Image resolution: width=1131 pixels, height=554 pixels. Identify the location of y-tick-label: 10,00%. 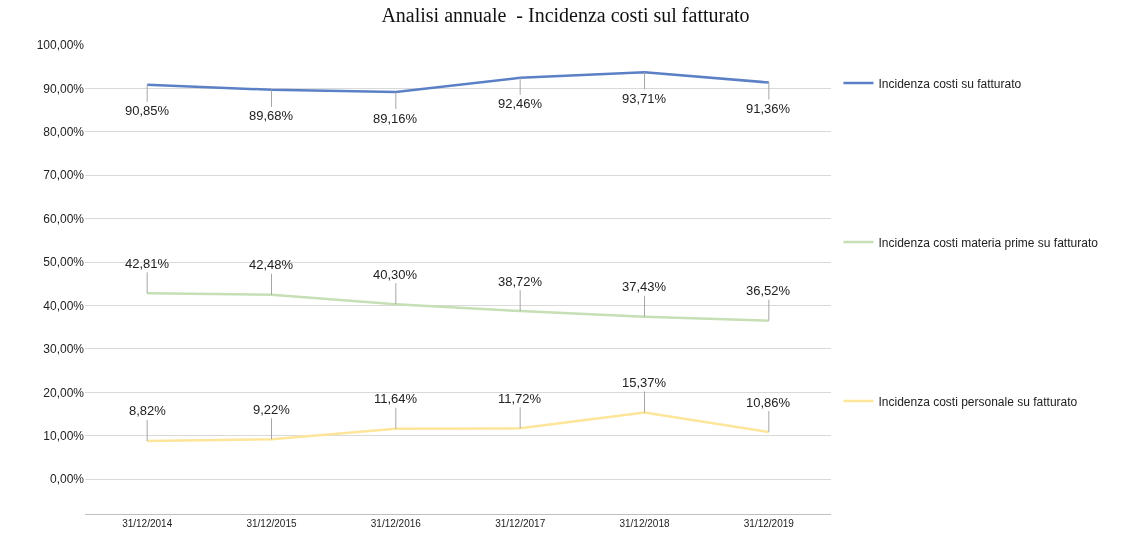
(64, 436).